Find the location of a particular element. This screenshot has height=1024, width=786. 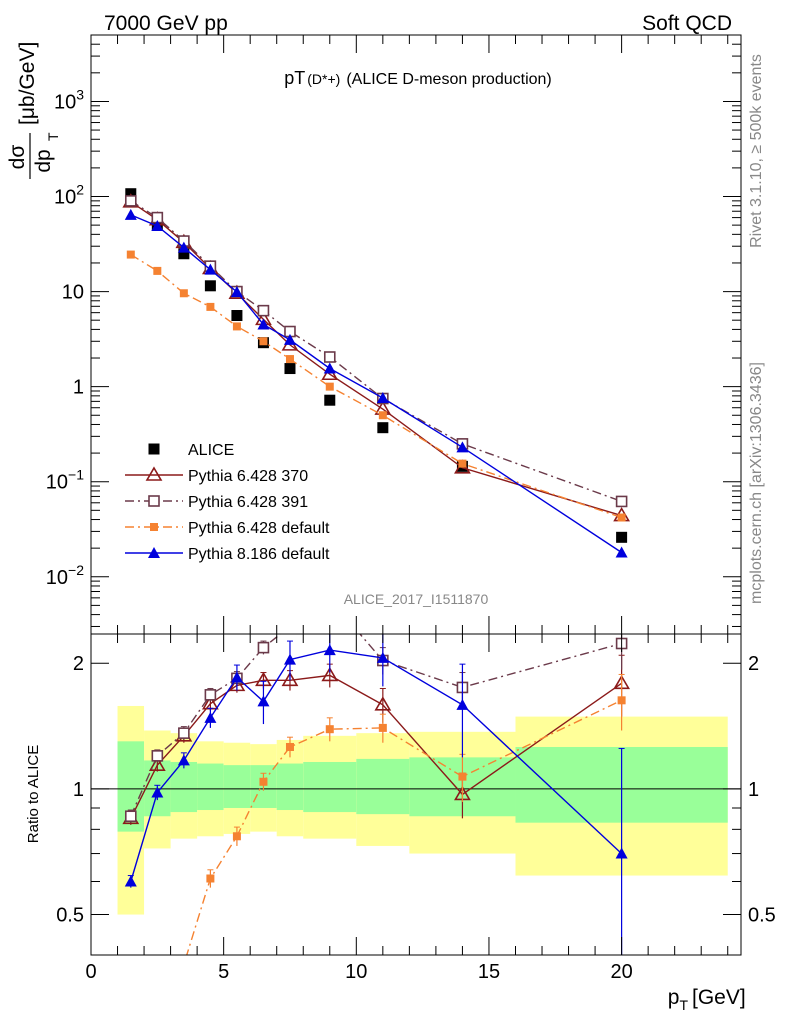

x-tick-label: 20 is located at coordinates (621, 972).